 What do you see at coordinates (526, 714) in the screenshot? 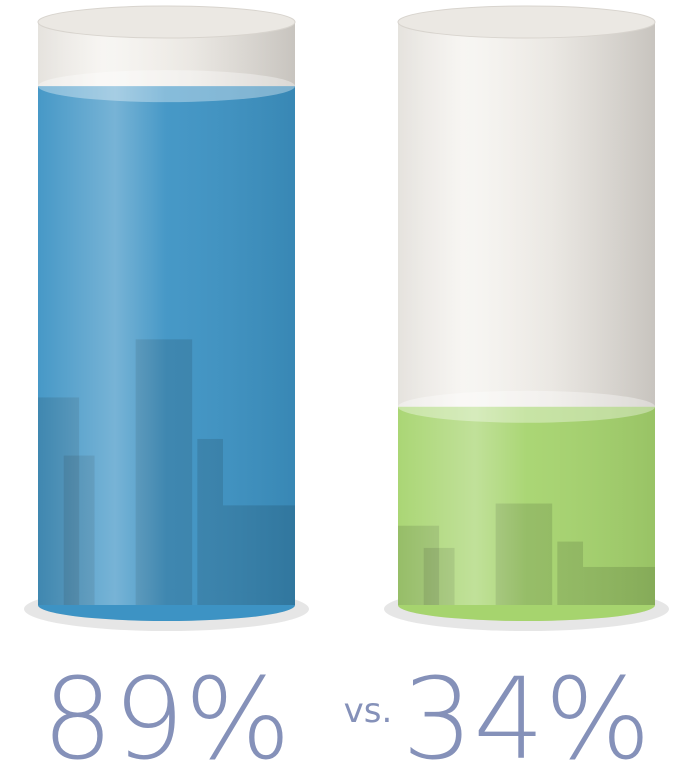
I see `value-label: 34%` at bounding box center [526, 714].